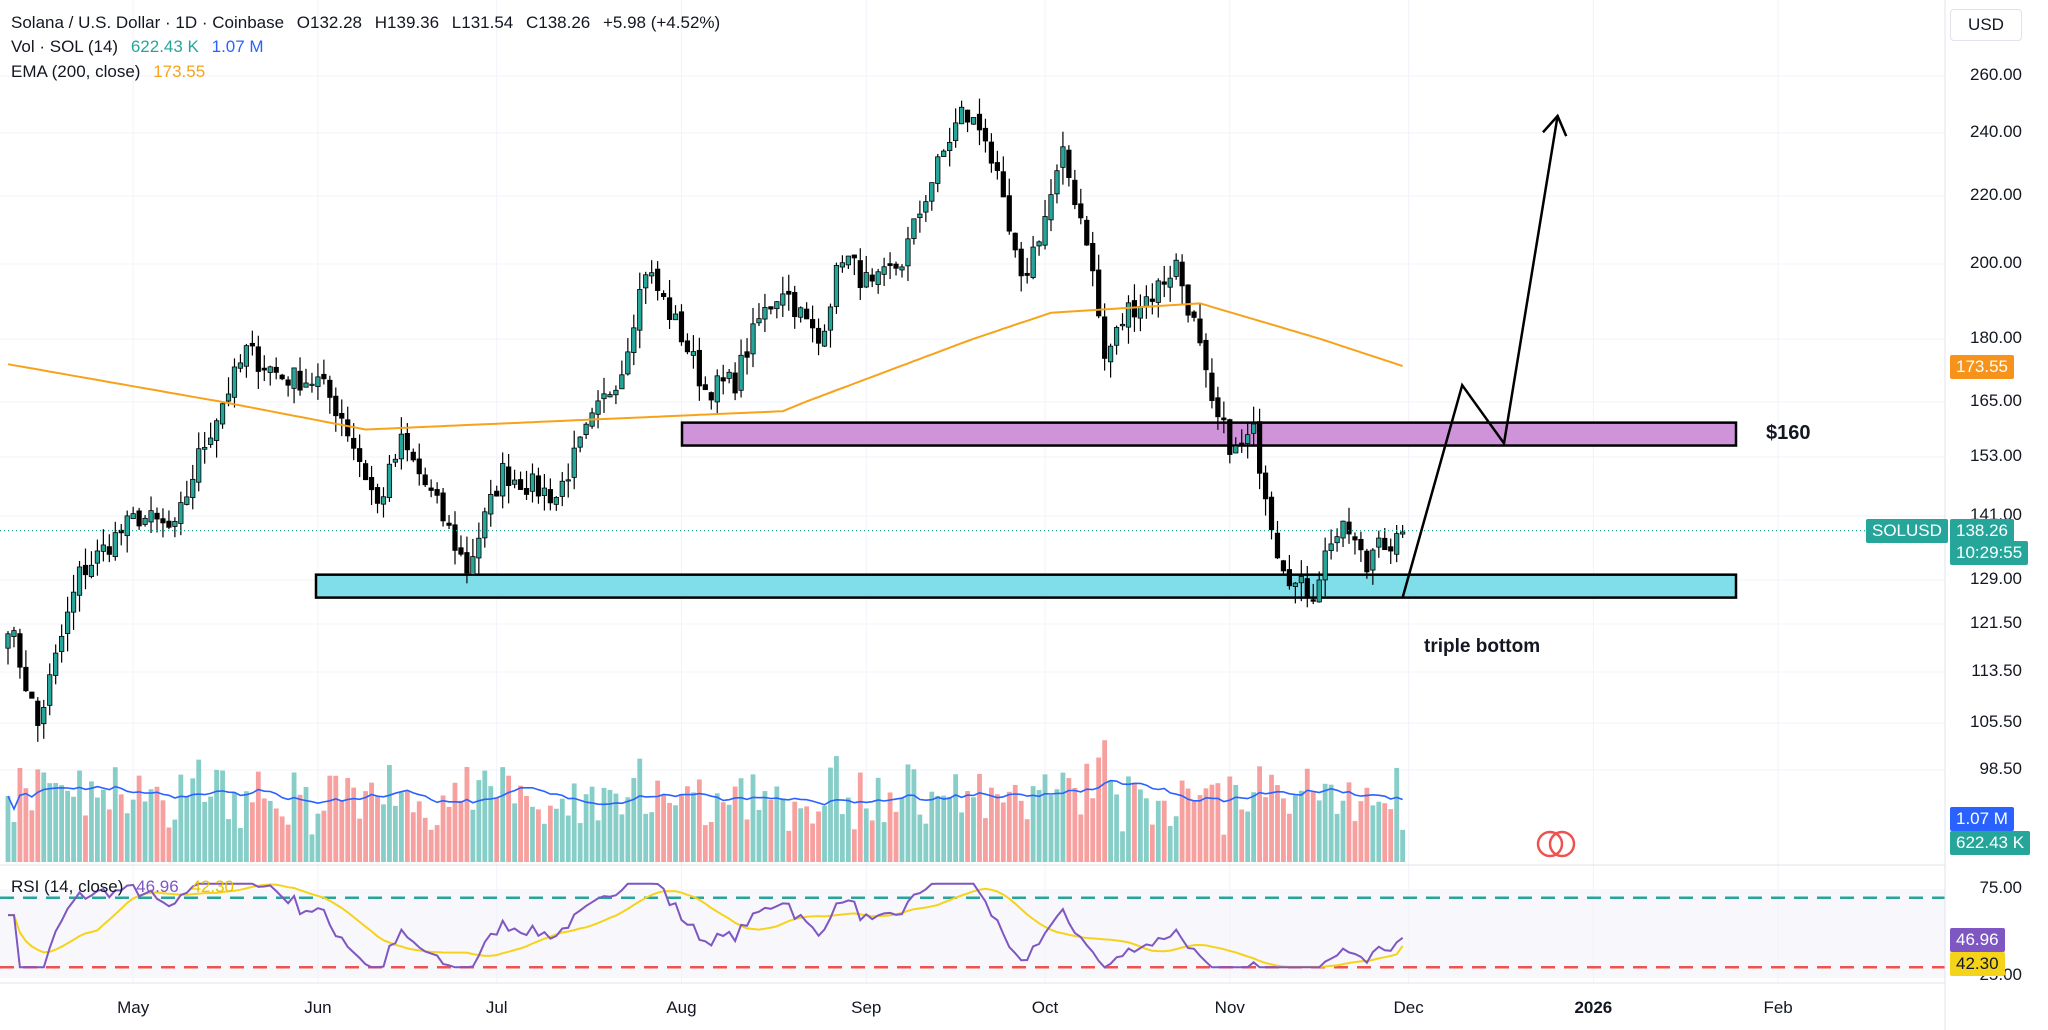 The height and width of the screenshot is (1030, 2048). I want to click on rsi-legend: RSI (14, close) 46.96 42.30, so click(126, 887).